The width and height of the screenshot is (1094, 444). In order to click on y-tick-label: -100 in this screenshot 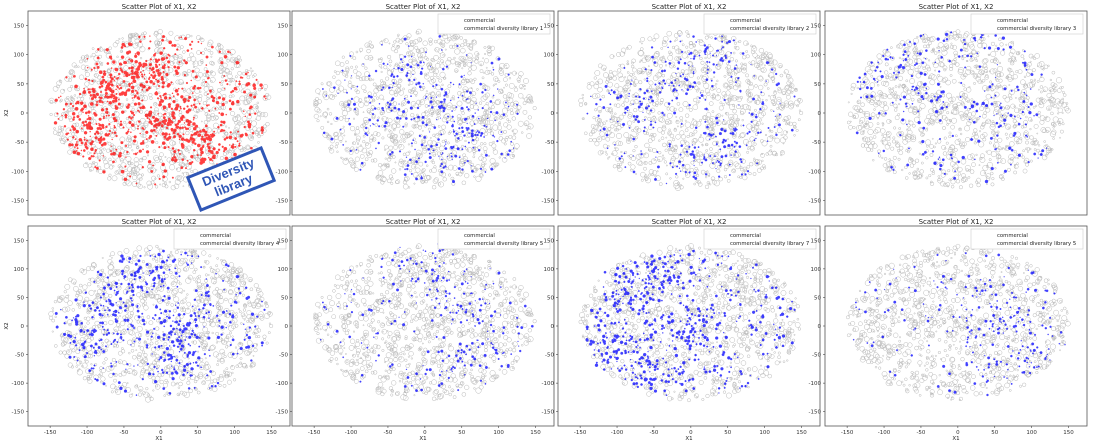, I will do `click(18, 172)`.